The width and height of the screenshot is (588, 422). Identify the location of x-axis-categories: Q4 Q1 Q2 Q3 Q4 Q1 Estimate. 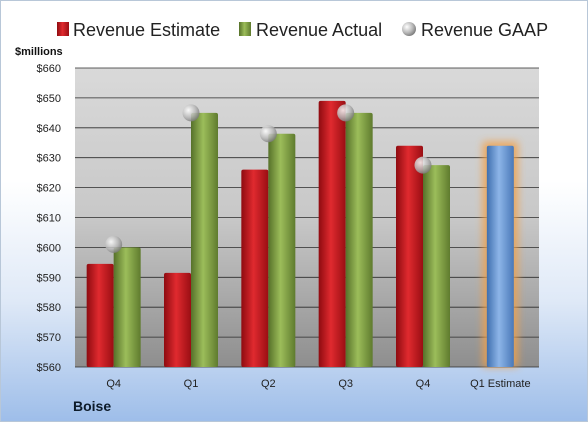
(318, 384).